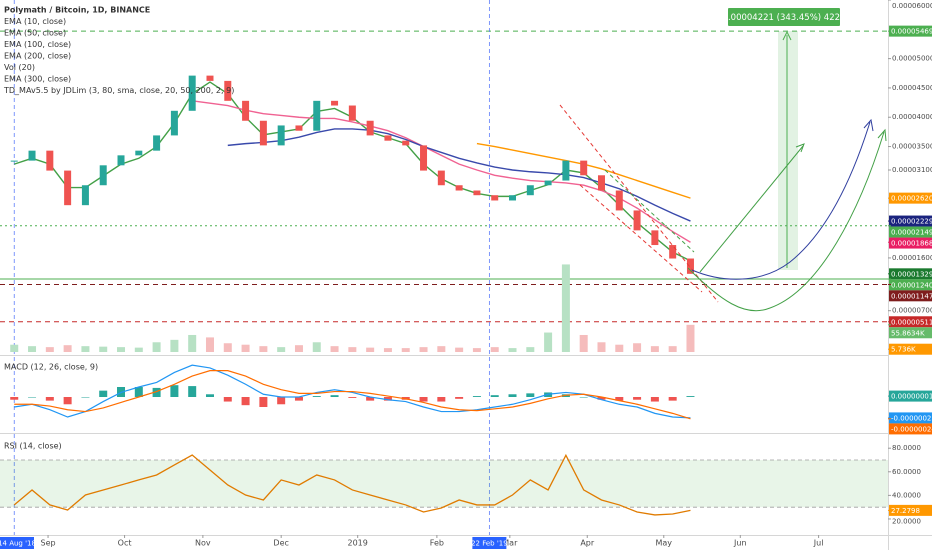 Image resolution: width=932 pixels, height=550 pixels. What do you see at coordinates (787, 35) in the screenshot?
I see `projection-arrowhead` at bounding box center [787, 35].